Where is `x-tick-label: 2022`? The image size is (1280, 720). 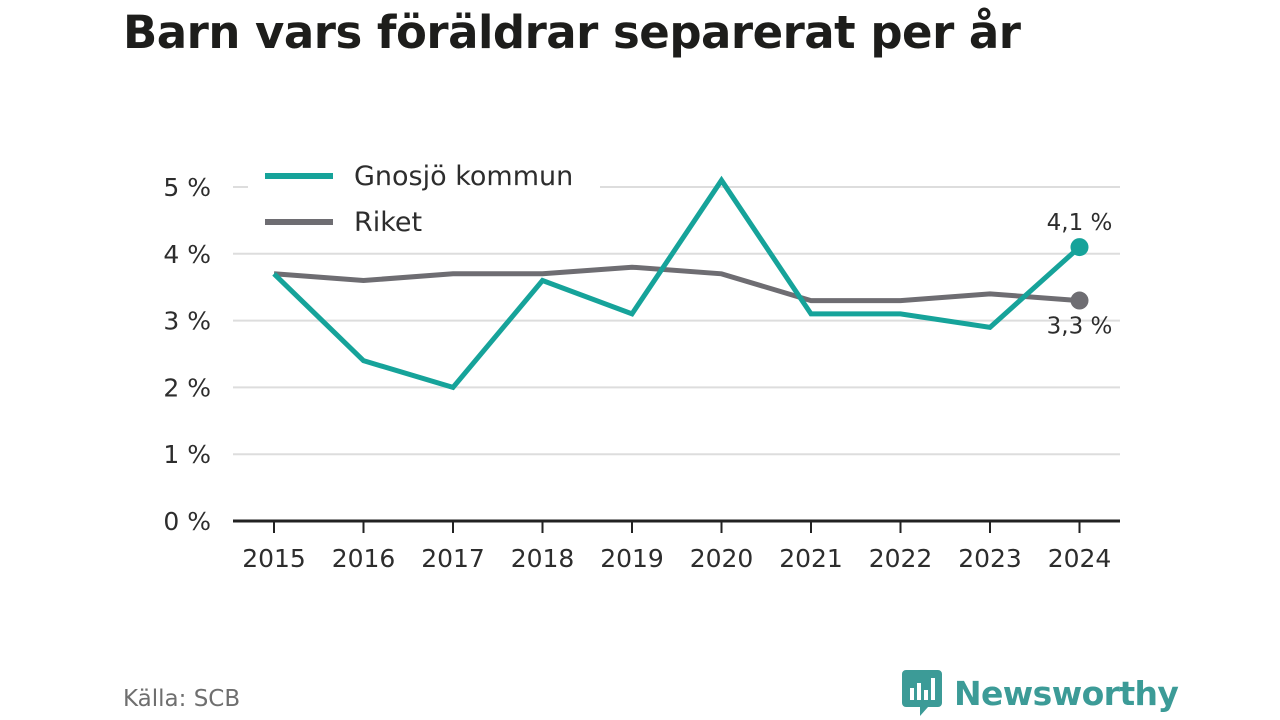
x-tick-label: 2022 is located at coordinates (901, 558).